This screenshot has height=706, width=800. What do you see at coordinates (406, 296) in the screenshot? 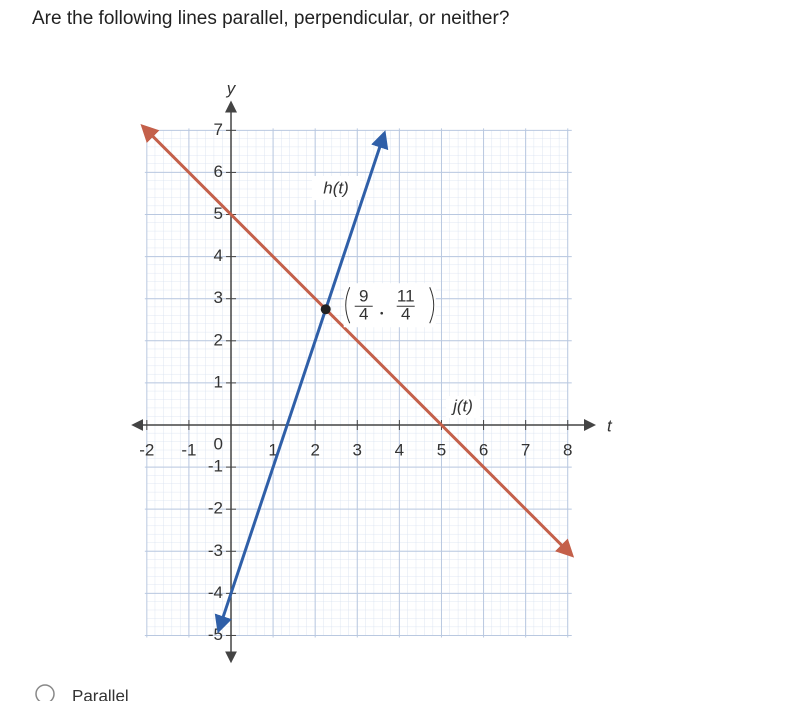
I see `fraction-numerator: 11` at bounding box center [406, 296].